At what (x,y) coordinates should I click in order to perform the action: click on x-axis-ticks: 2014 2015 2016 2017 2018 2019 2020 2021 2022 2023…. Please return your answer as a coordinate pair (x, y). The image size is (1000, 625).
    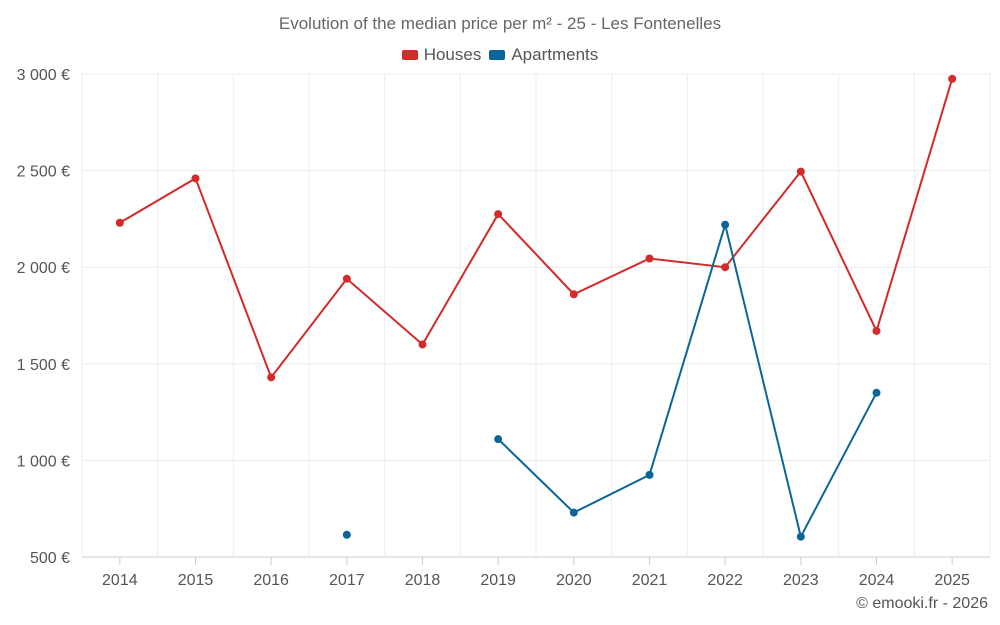
    Looking at the image, I should click on (536, 573).